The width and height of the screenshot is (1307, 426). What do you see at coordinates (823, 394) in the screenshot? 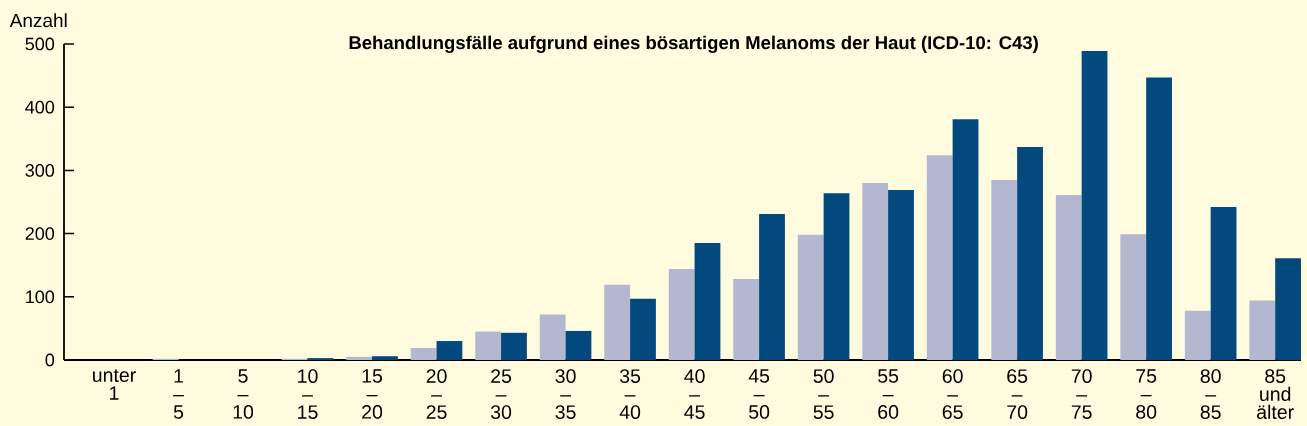
I see `x-tick-label: 50 – 55` at bounding box center [823, 394].